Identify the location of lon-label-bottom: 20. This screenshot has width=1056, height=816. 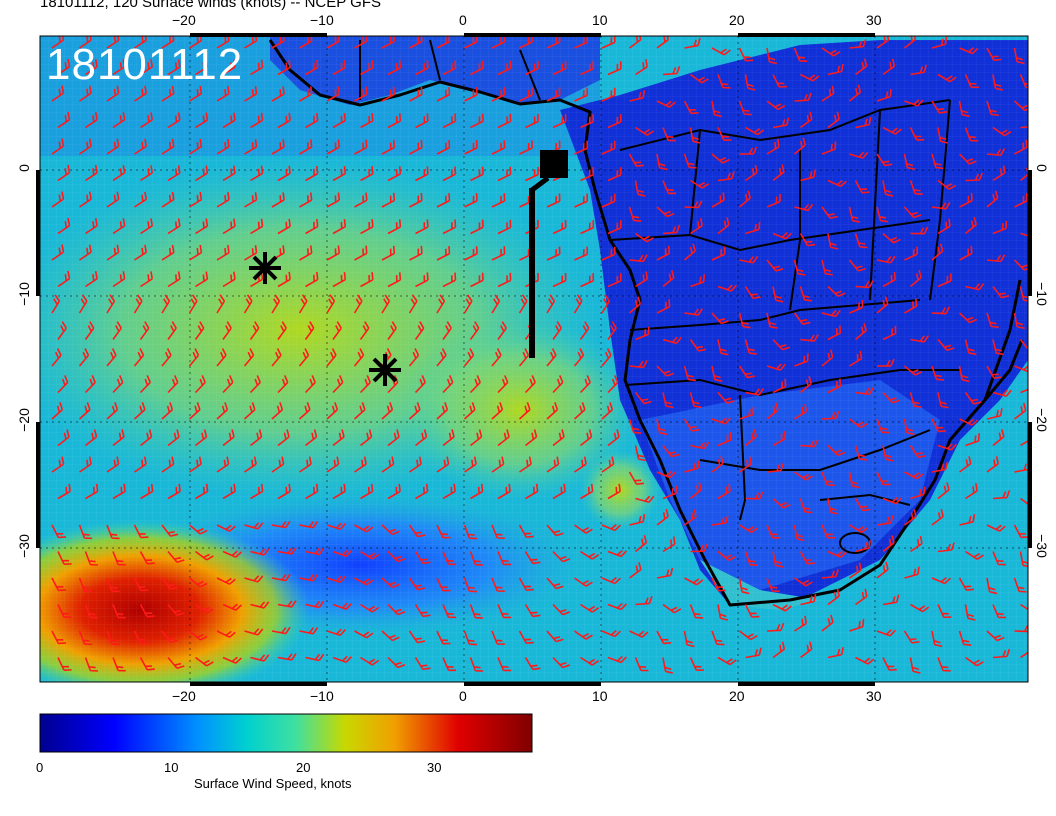
(737, 696).